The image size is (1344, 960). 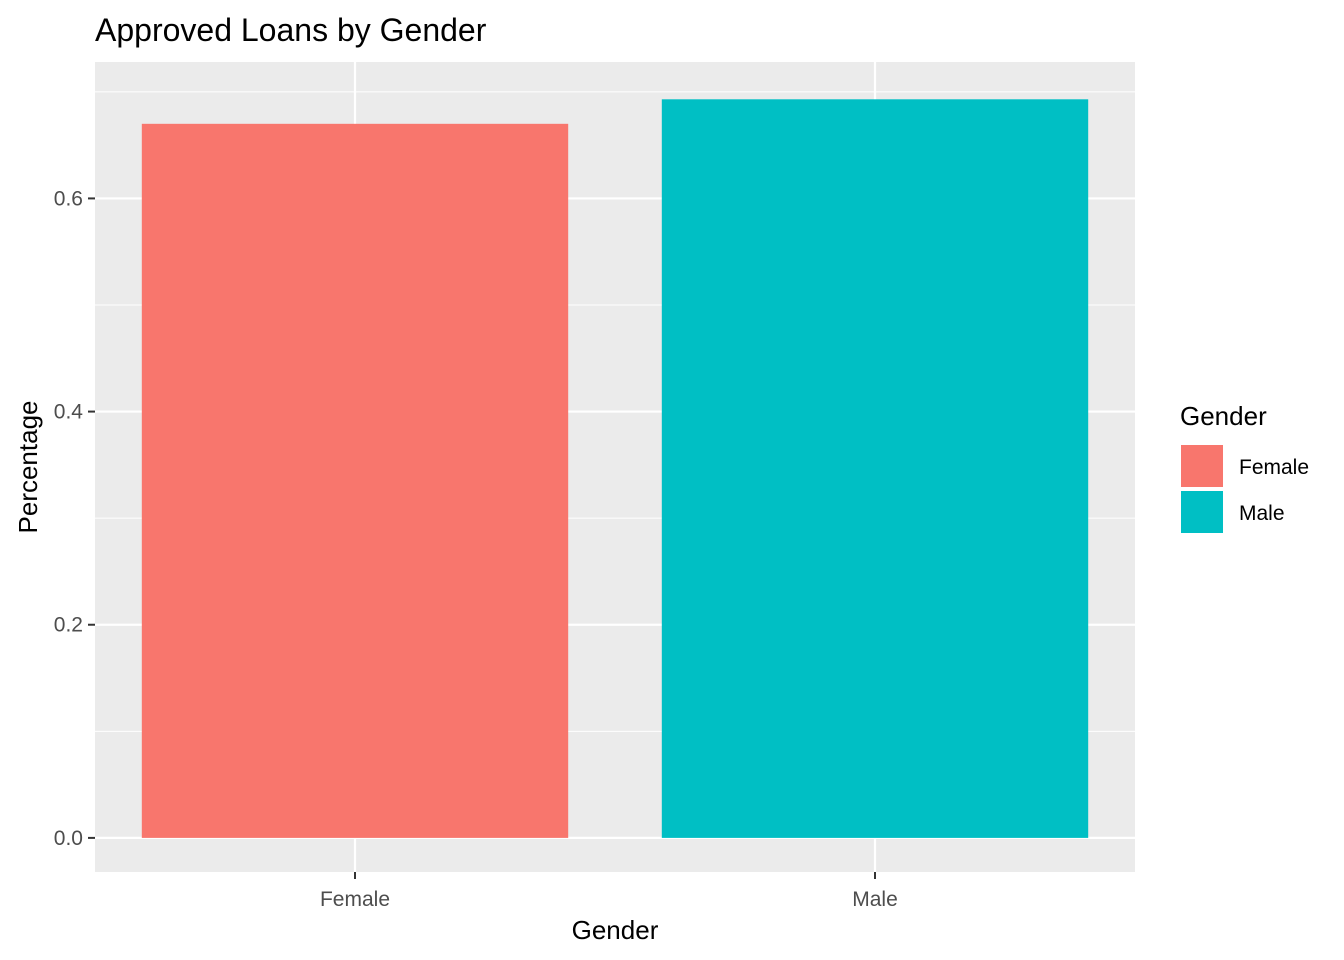 What do you see at coordinates (615, 930) in the screenshot?
I see `x-axis-title: Gender` at bounding box center [615, 930].